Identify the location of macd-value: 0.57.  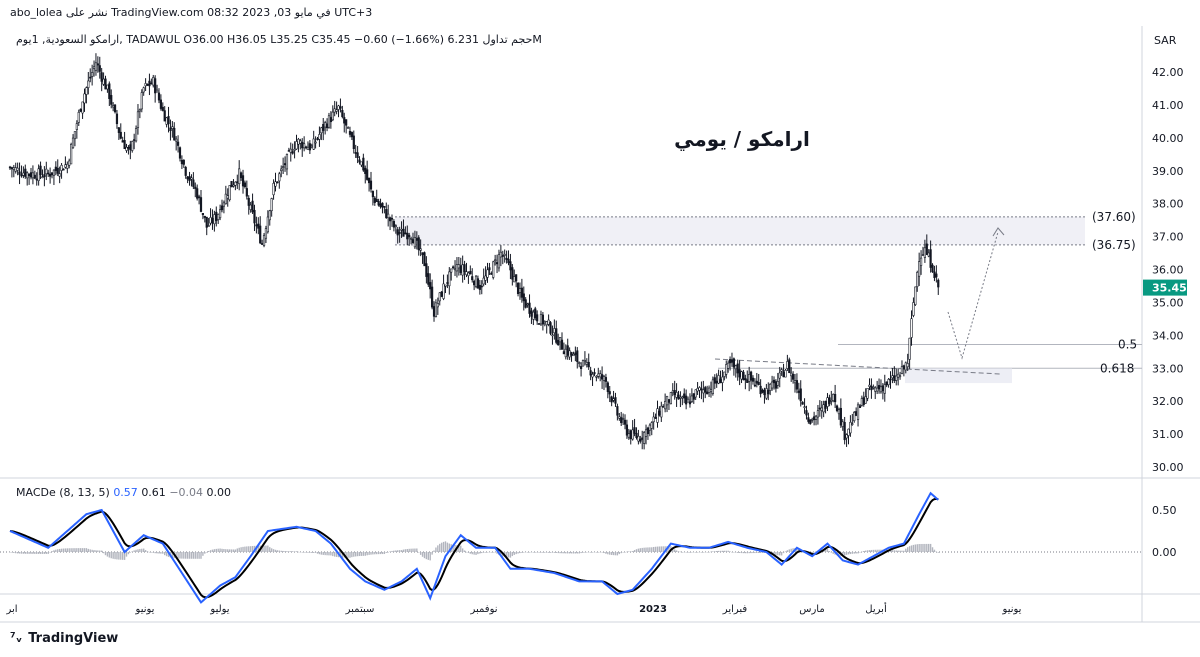
(125, 492).